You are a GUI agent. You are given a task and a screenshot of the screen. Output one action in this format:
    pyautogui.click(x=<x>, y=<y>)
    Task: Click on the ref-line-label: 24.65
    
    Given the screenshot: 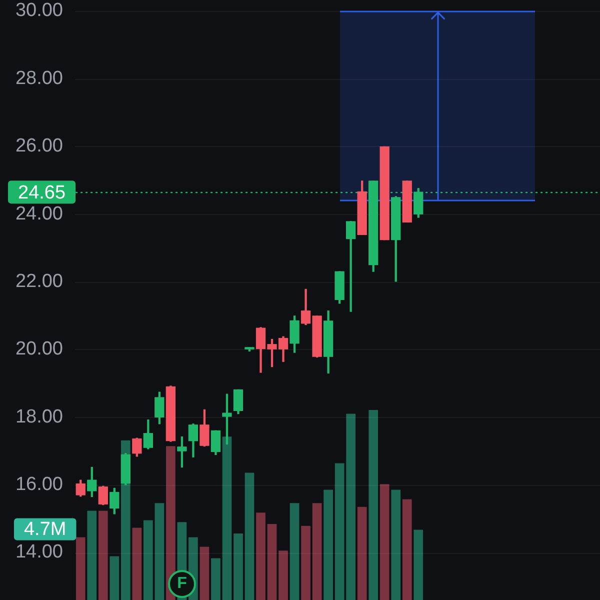 What is the action you would take?
    pyautogui.click(x=42, y=193)
    